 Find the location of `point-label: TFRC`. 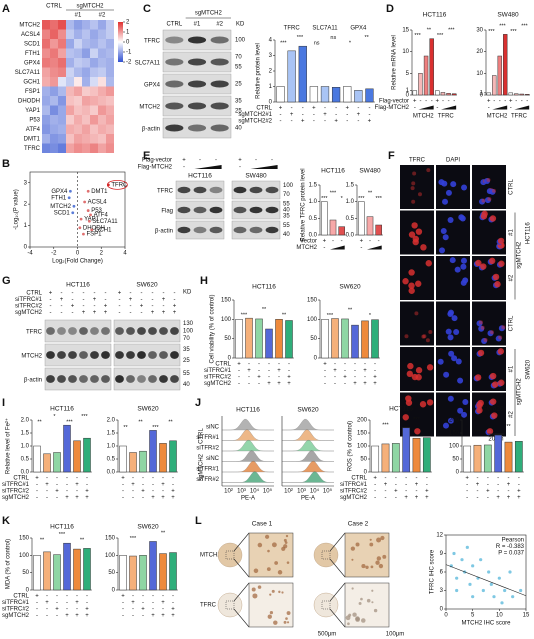

point-label: TFRC is located at coordinates (119, 185).